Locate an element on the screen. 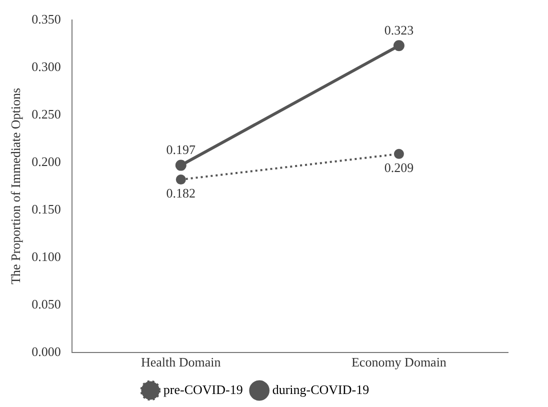 This screenshot has height=407, width=548. data-label: 0.209 is located at coordinates (399, 167).